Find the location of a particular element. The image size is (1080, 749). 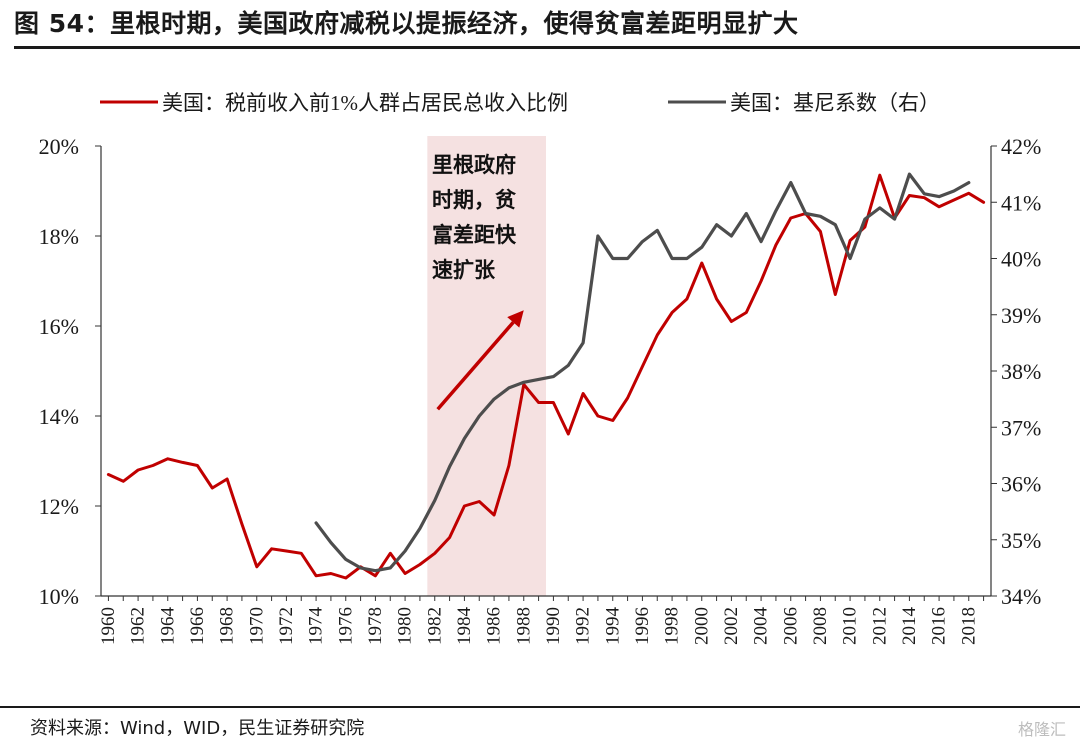

x-tick-label: 1992 is located at coordinates (583, 626).